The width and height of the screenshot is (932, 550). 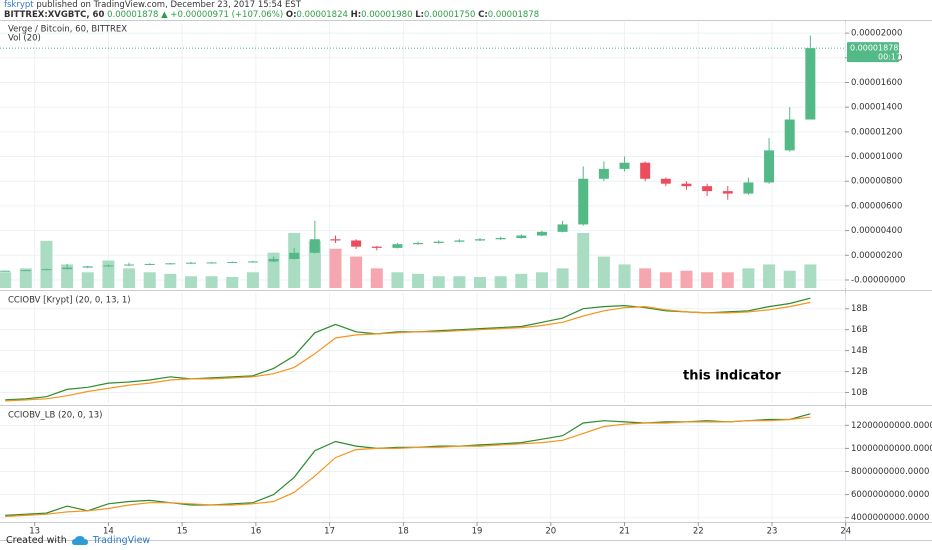 What do you see at coordinates (878, 280) in the screenshot?
I see `y-tick-label: -0.00000000` at bounding box center [878, 280].